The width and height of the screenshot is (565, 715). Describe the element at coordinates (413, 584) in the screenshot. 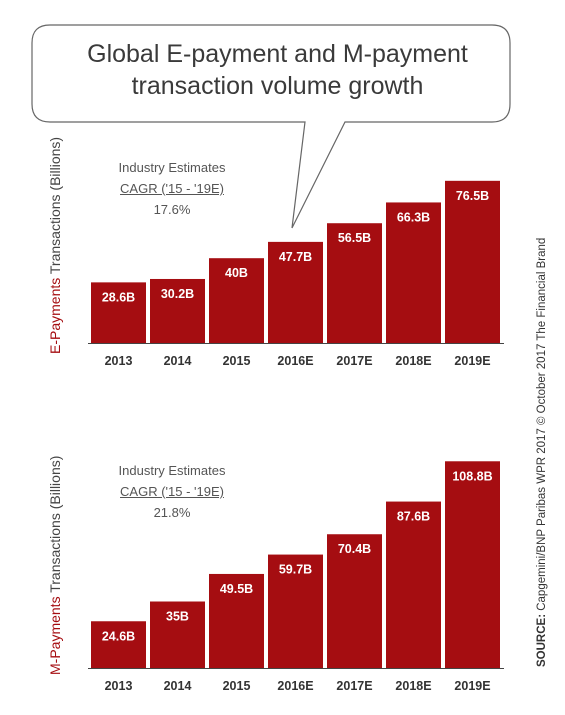

I see `mpayments-bar-2018E` at that location.